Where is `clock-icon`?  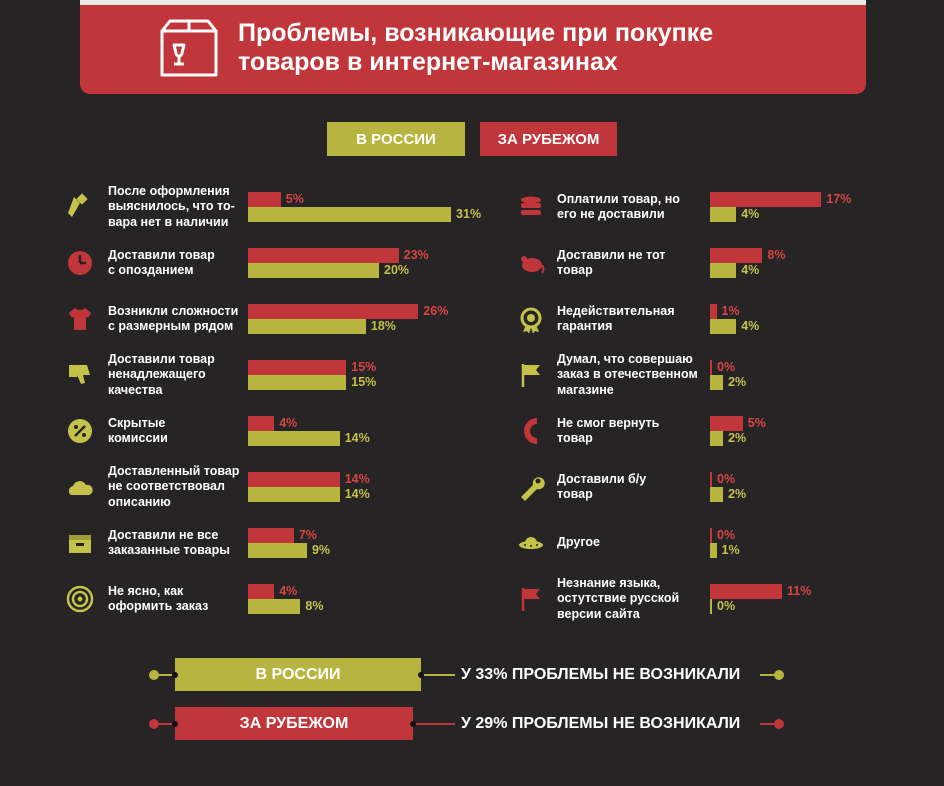 clock-icon is located at coordinates (80, 263).